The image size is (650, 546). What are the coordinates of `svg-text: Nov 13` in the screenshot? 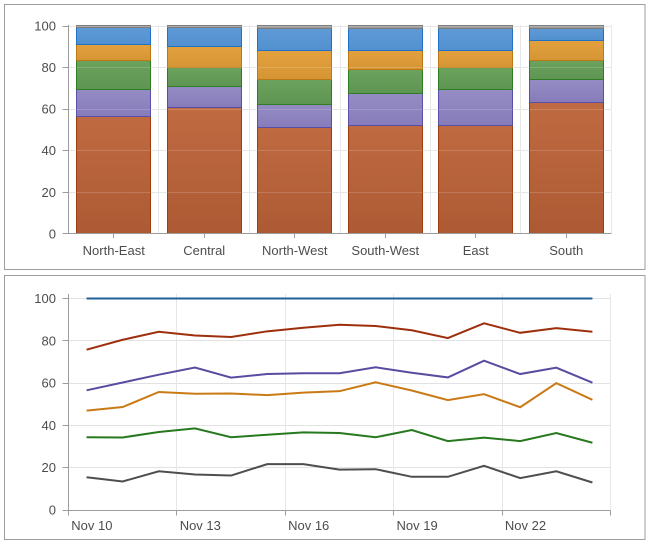 It's located at (200, 525).